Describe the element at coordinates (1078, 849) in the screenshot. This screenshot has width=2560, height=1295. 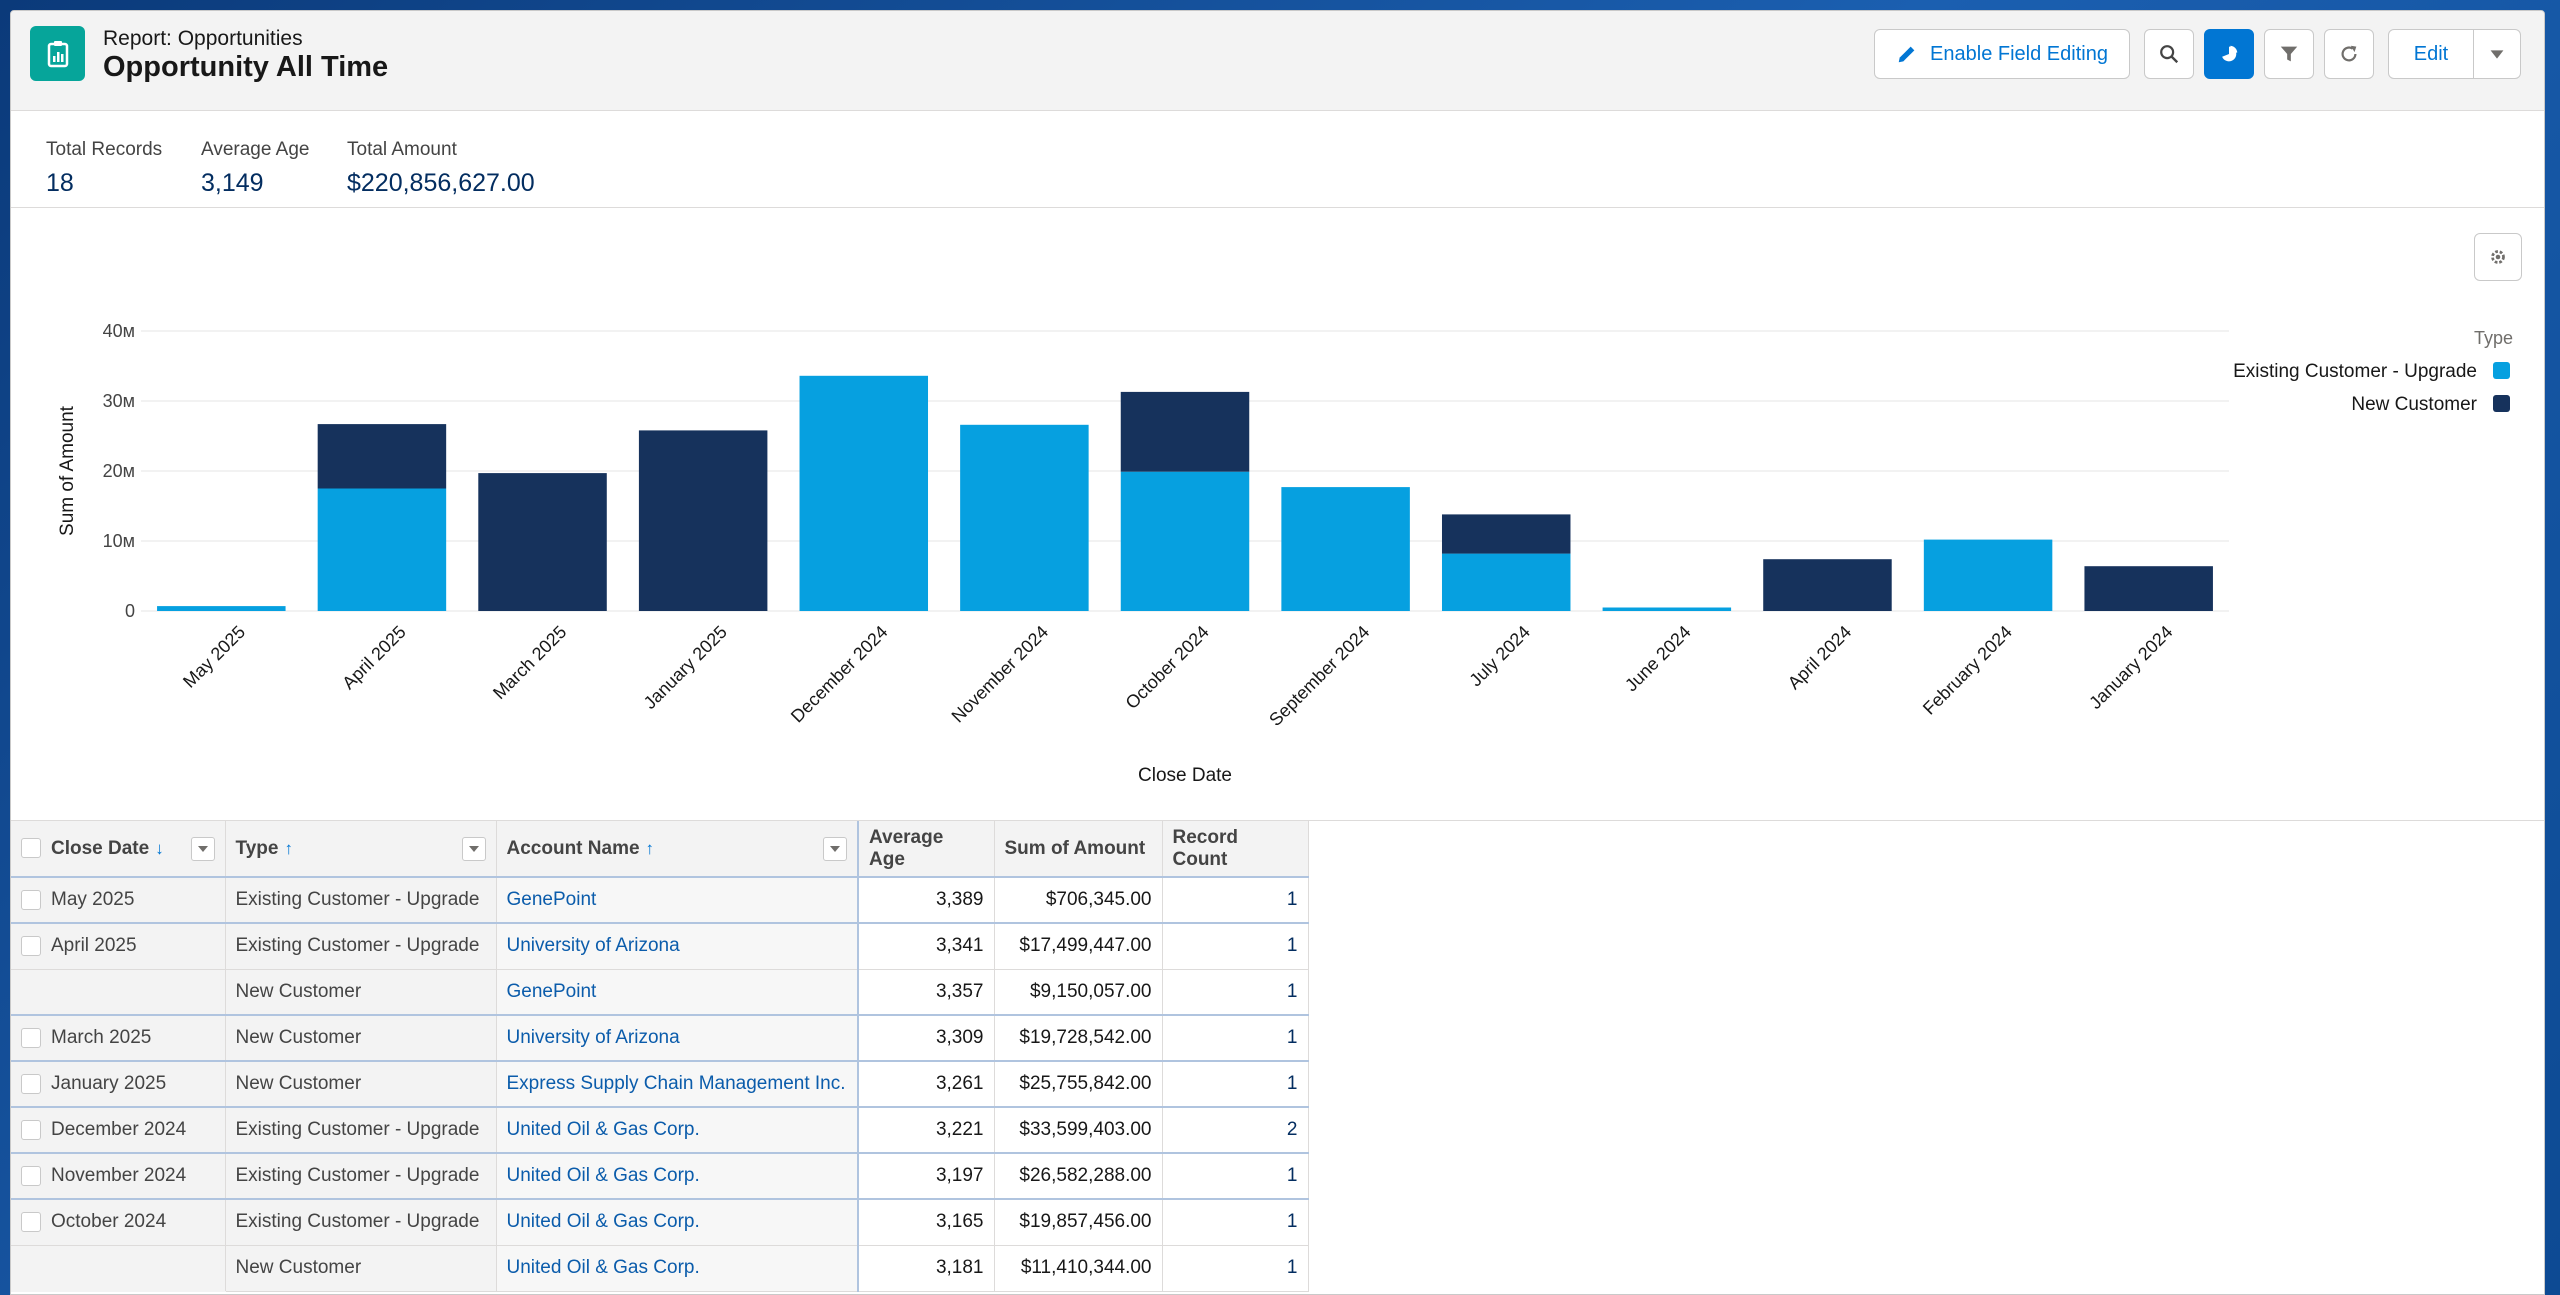
I see `col-sum-of-amount: Sum of Amount` at that location.